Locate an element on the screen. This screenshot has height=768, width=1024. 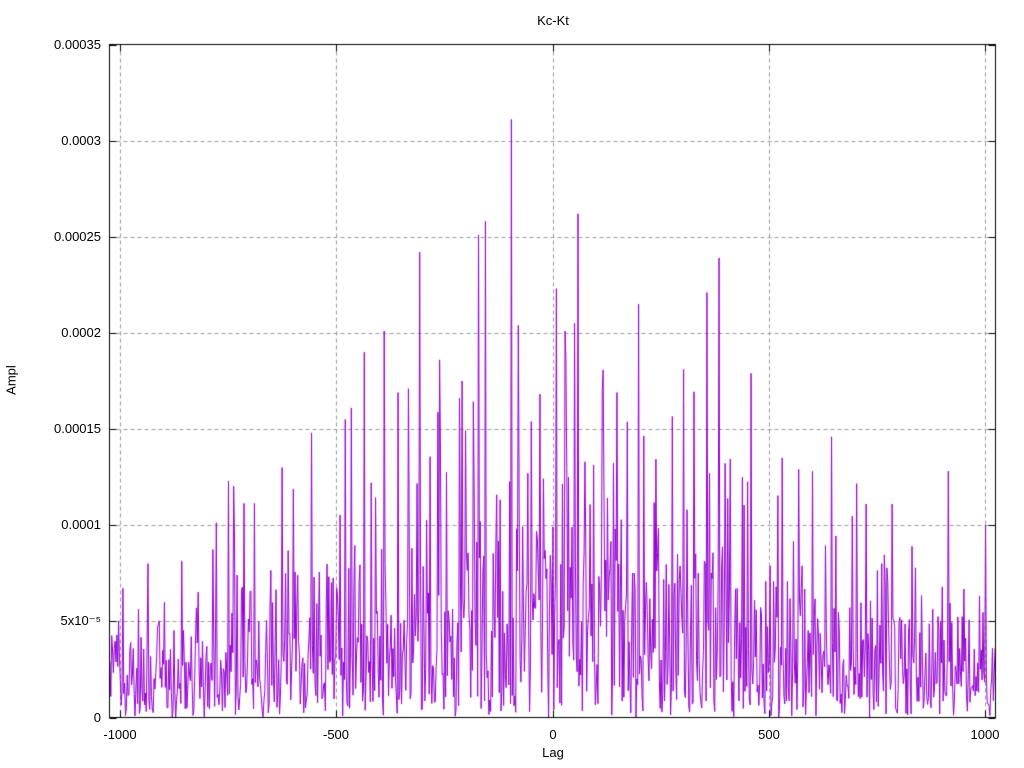
x-axis-label: Lag is located at coordinates (553, 752).